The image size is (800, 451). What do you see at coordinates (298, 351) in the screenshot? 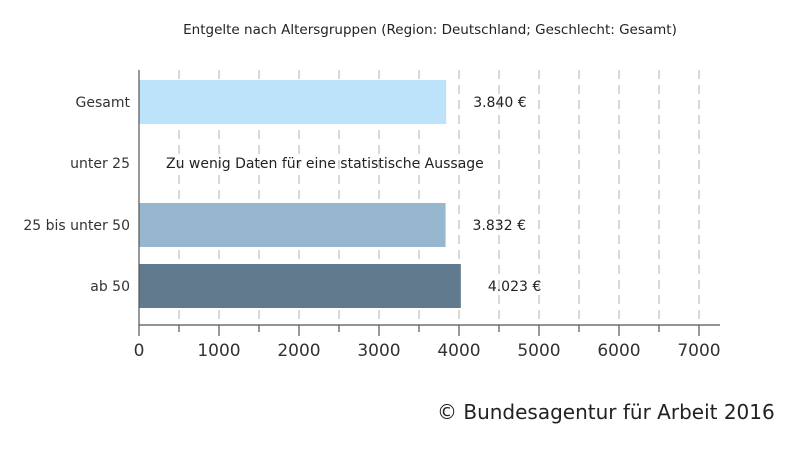
I see `x-tick-label: 2000` at bounding box center [298, 351].